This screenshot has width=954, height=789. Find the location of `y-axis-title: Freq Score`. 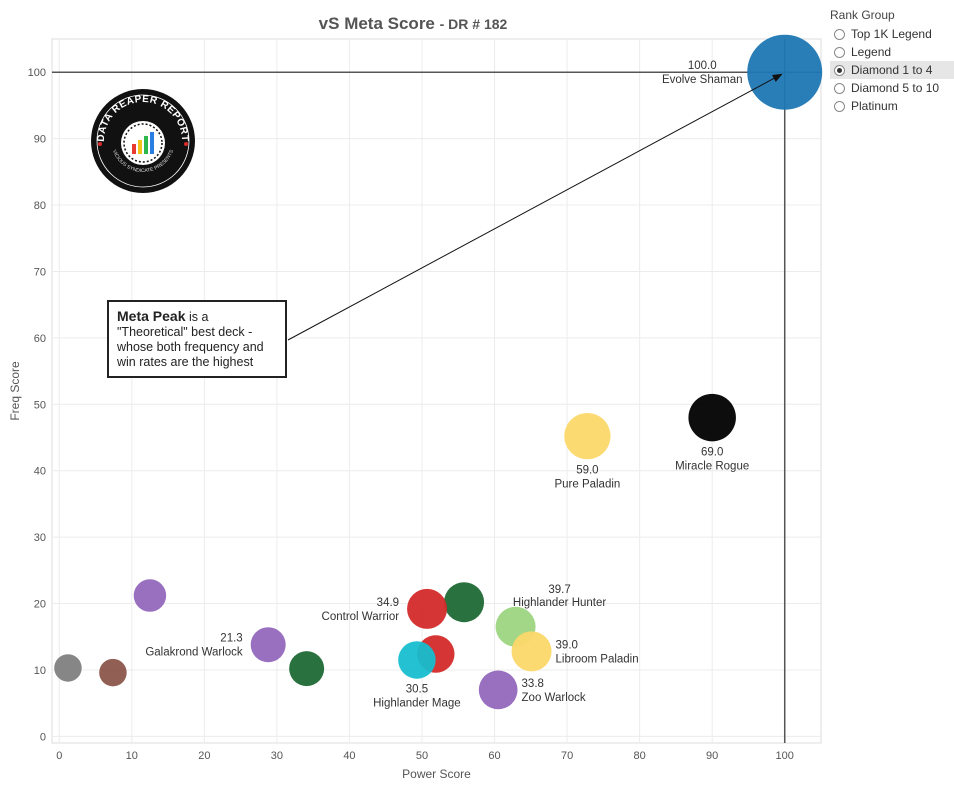

y-axis-title: Freq Score is located at coordinates (15, 391).